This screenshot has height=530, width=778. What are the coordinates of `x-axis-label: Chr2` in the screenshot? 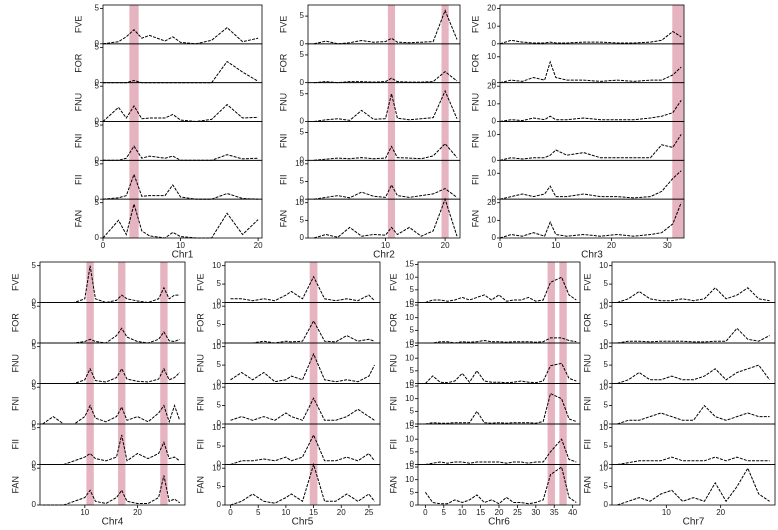 It's located at (384, 255).